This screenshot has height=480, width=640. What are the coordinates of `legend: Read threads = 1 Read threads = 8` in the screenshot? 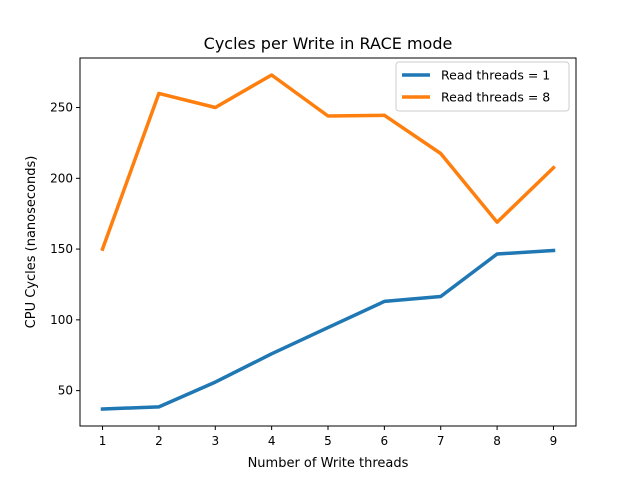 It's located at (482, 86).